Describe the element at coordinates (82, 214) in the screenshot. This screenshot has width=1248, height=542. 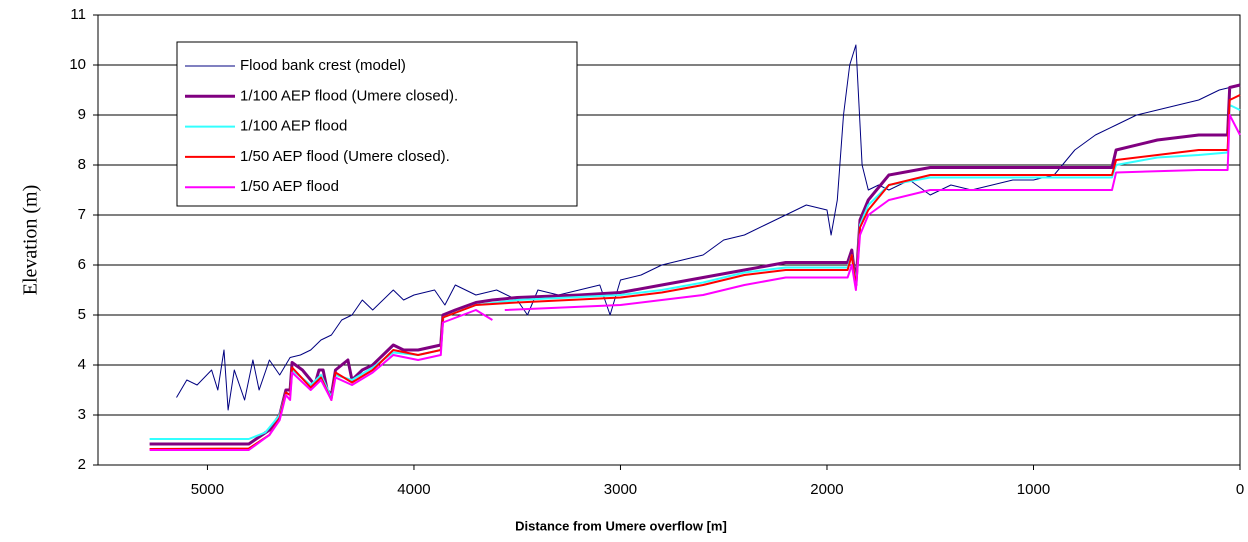
I see `y-tick-label: 7` at that location.